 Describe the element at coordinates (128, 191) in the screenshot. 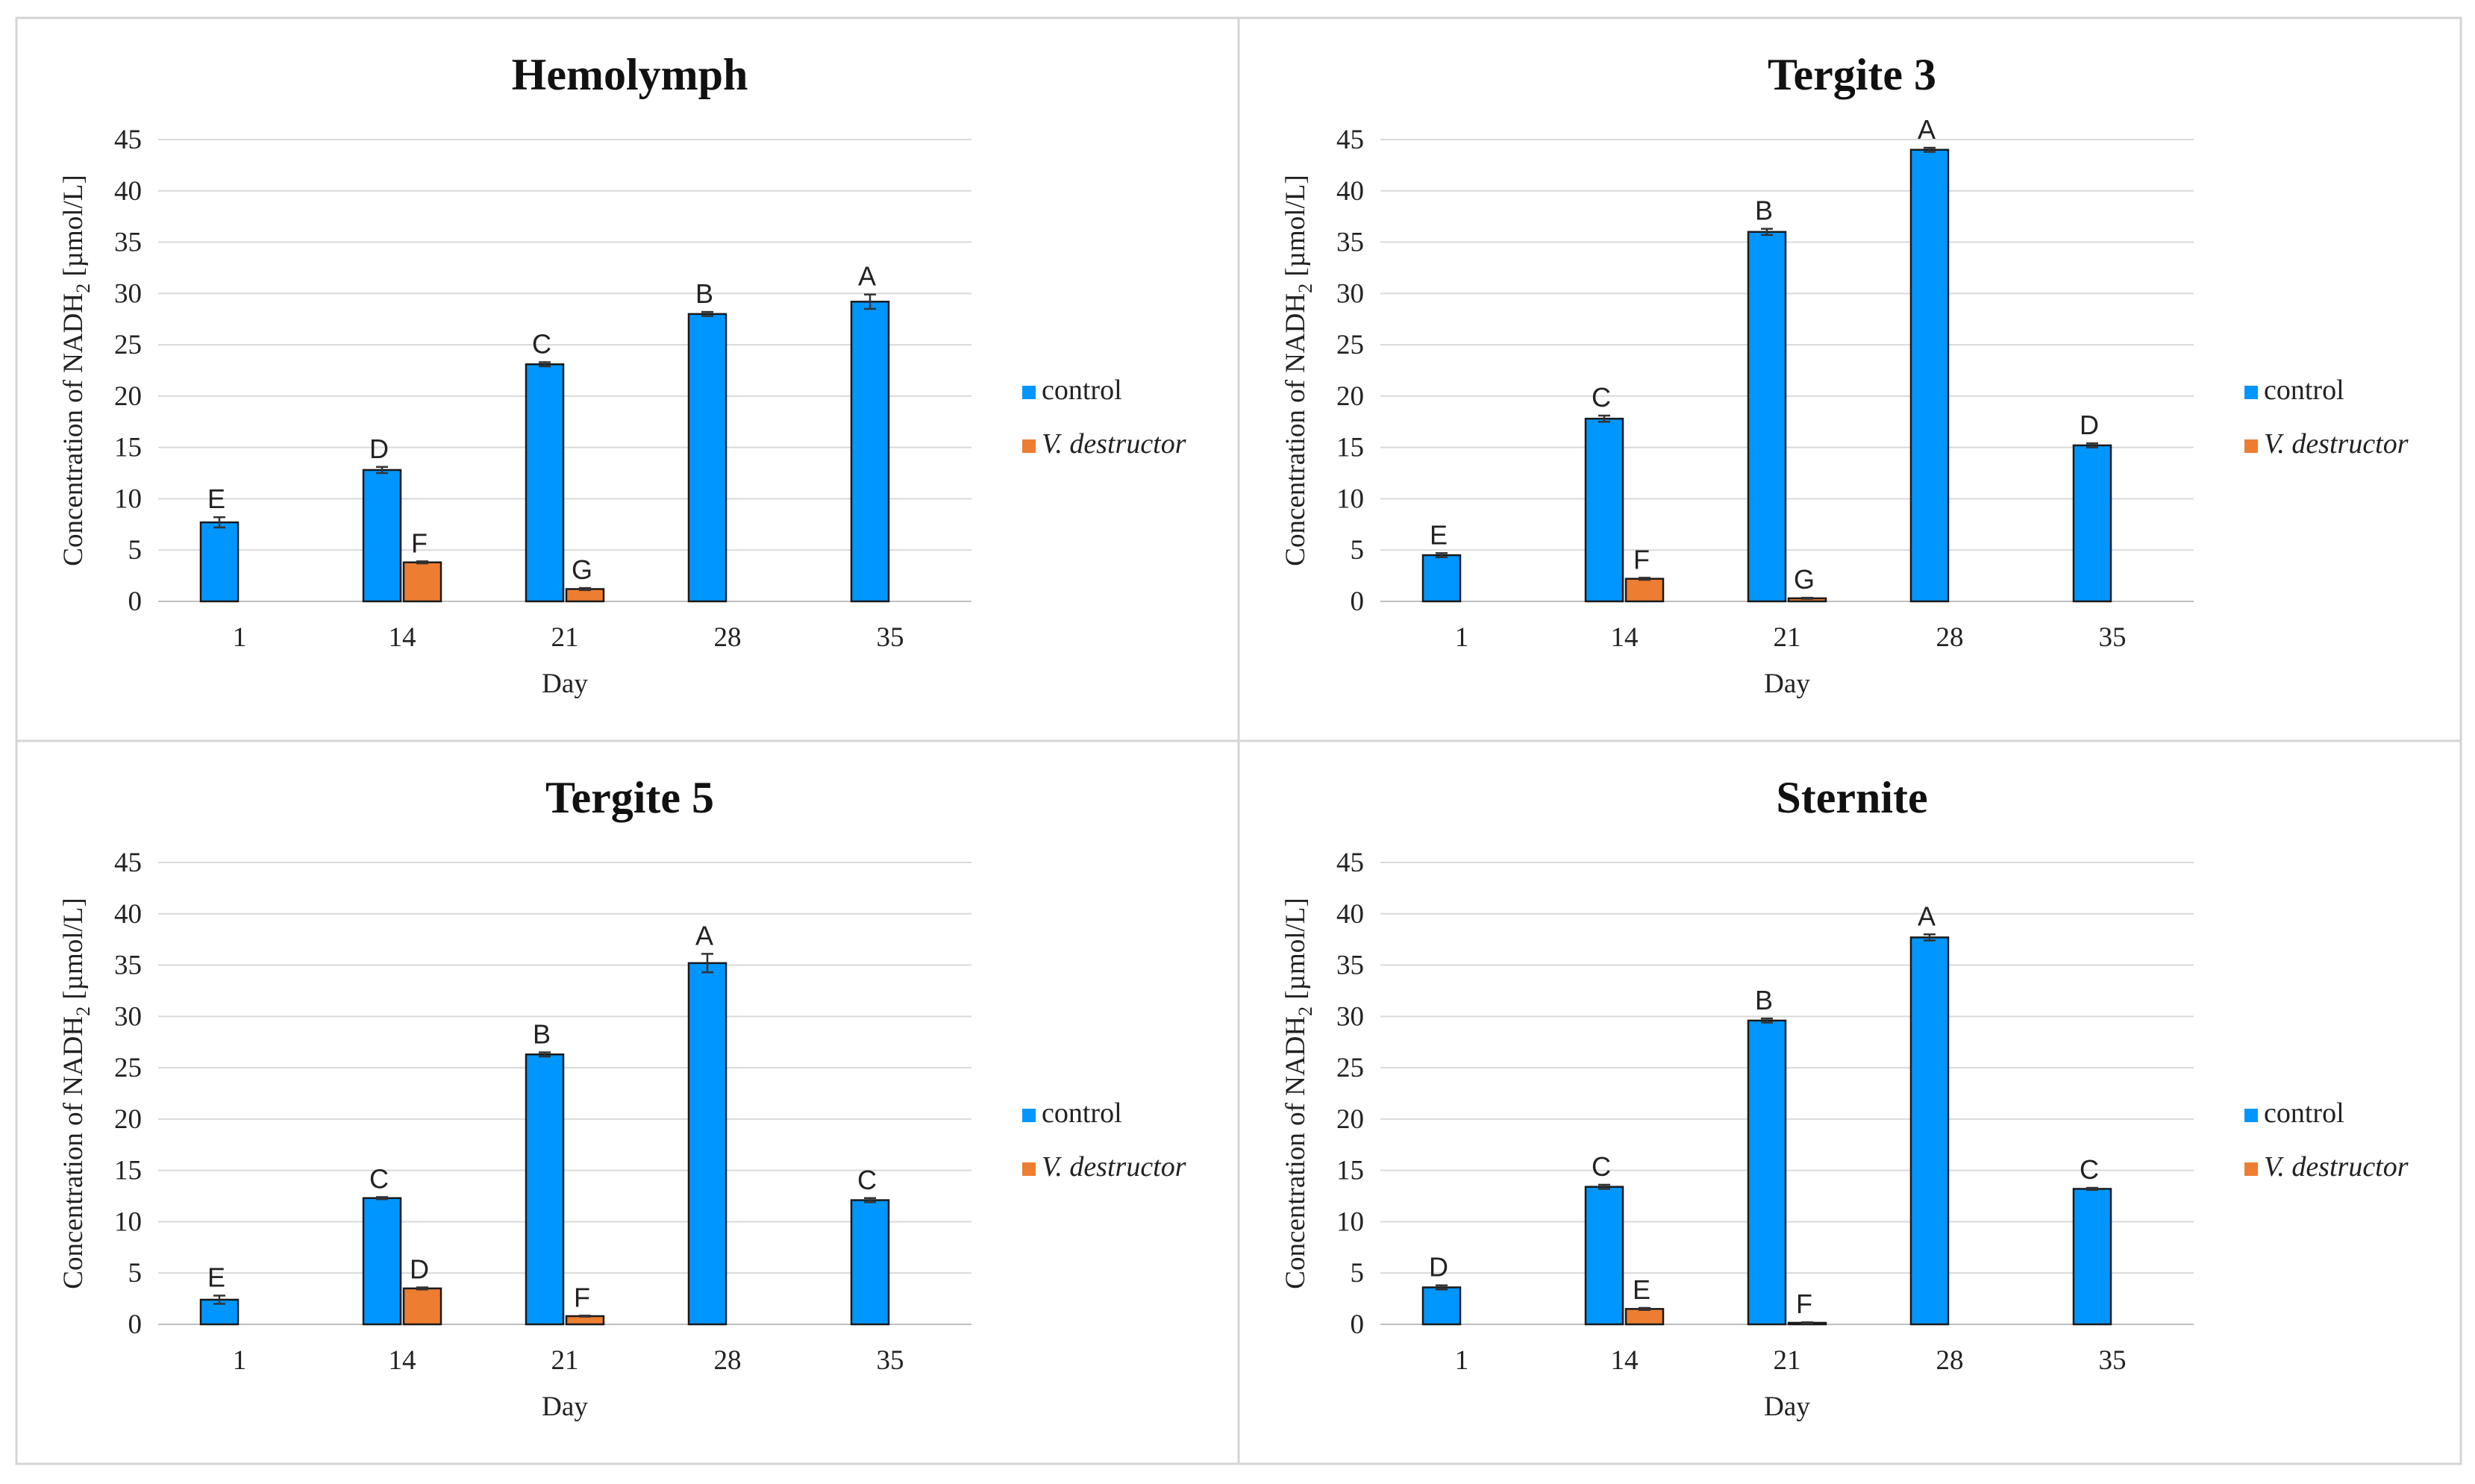

I see `y-tick-label: 40` at that location.